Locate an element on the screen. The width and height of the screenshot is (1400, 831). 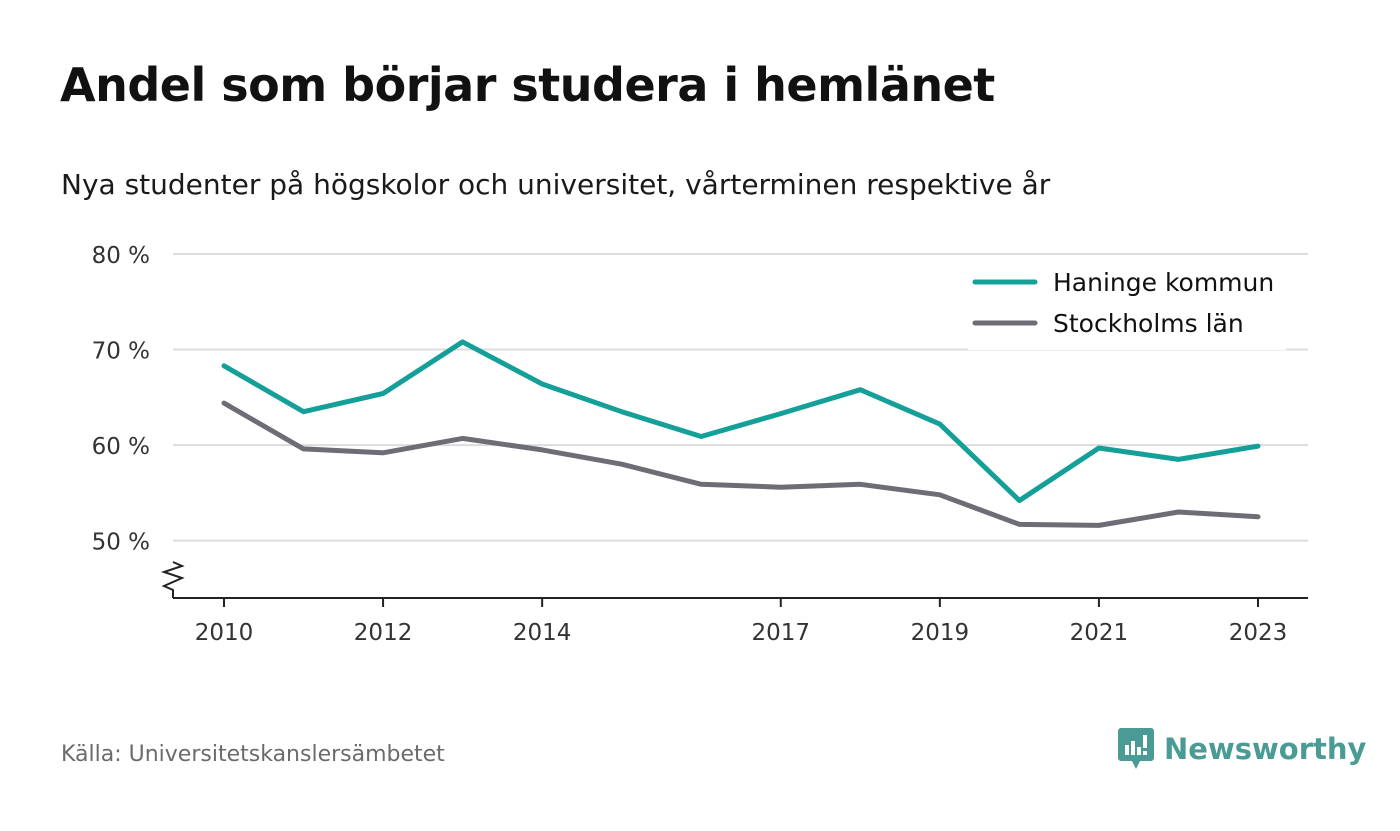
axis-break-marker is located at coordinates (172, 579).